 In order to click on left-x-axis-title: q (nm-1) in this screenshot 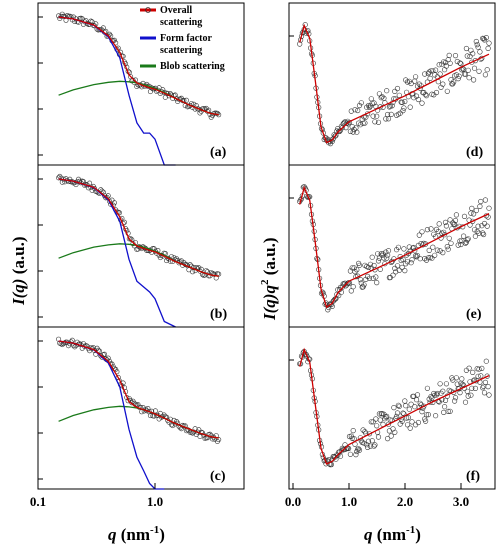, I will do `click(136, 534)`.